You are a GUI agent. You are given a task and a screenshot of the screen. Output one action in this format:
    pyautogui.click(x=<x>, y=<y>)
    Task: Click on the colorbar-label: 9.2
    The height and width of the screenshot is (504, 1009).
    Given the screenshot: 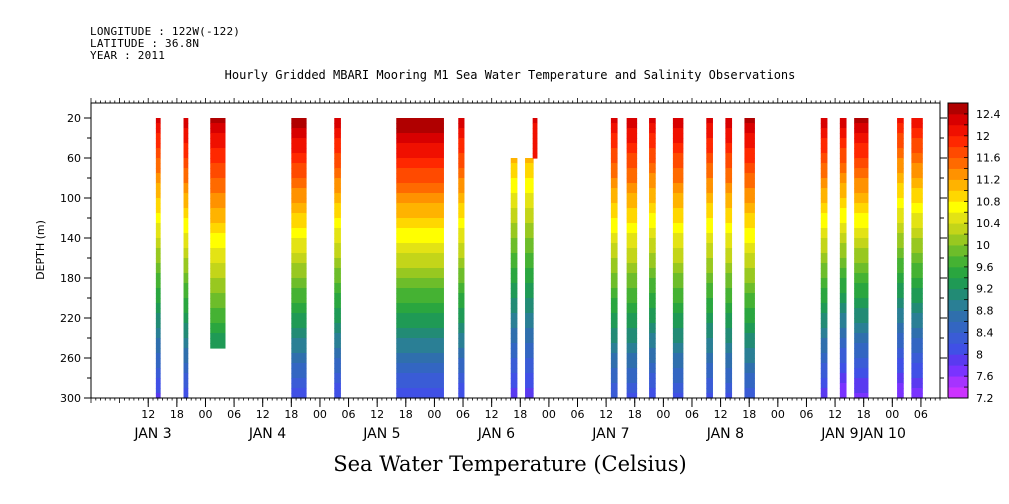 What is the action you would take?
    pyautogui.click(x=985, y=289)
    